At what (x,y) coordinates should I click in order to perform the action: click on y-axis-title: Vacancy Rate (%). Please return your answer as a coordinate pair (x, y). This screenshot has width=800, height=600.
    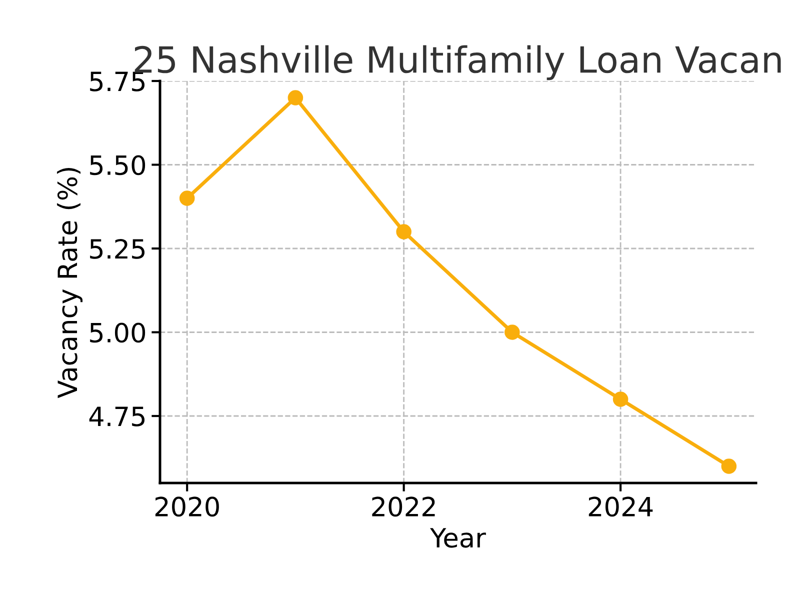
    Looking at the image, I should click on (69, 283).